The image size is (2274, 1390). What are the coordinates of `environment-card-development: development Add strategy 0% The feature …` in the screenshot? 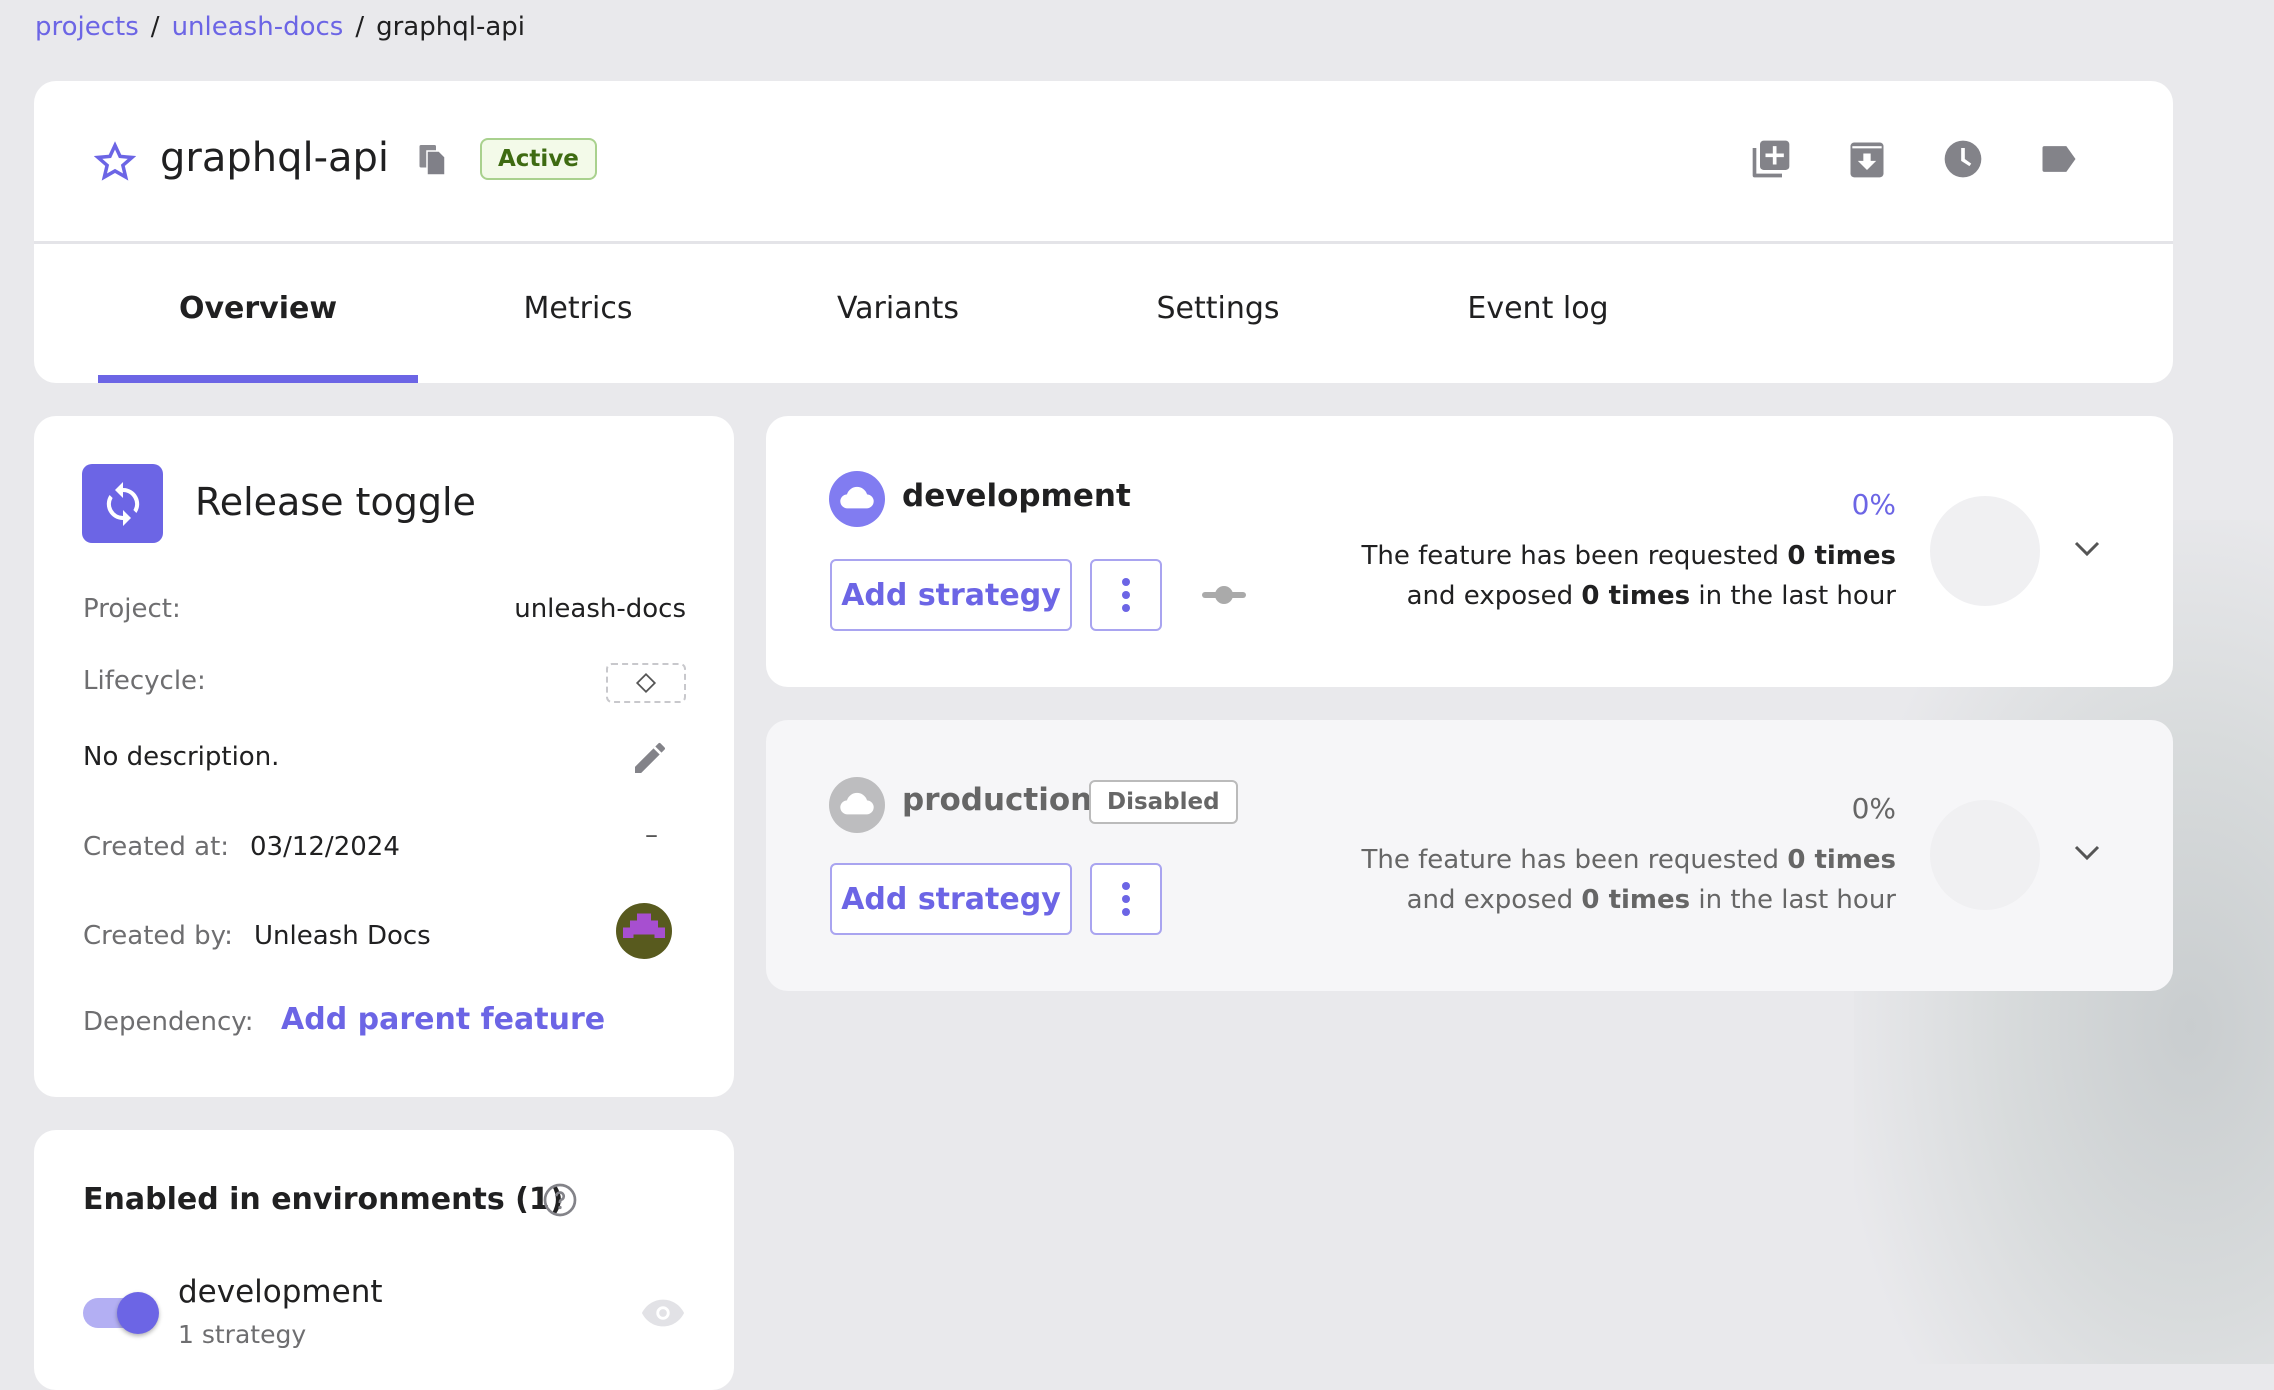 It's located at (1469, 551).